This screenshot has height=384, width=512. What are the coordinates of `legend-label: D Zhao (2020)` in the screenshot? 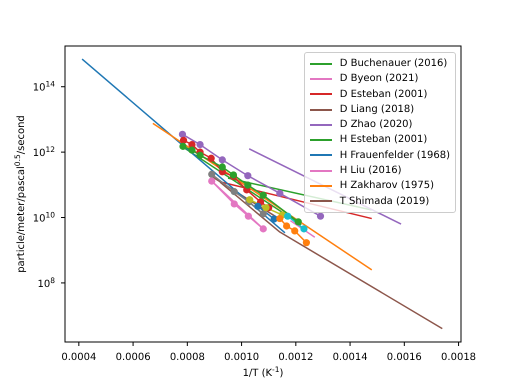 It's located at (376, 125).